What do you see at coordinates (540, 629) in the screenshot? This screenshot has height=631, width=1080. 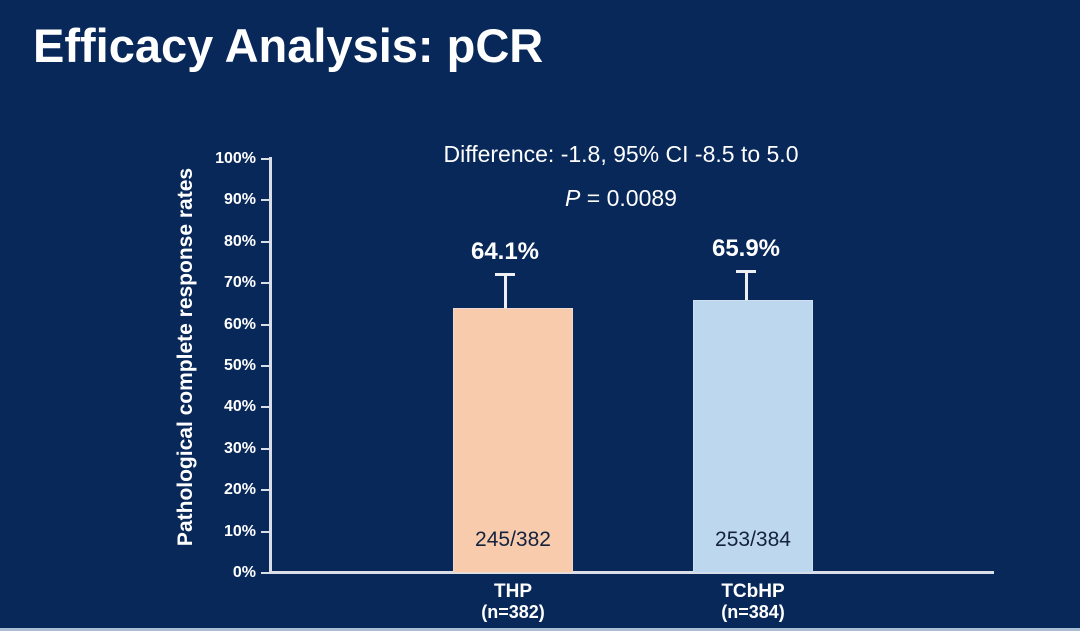 I see `bottom-edge` at bounding box center [540, 629].